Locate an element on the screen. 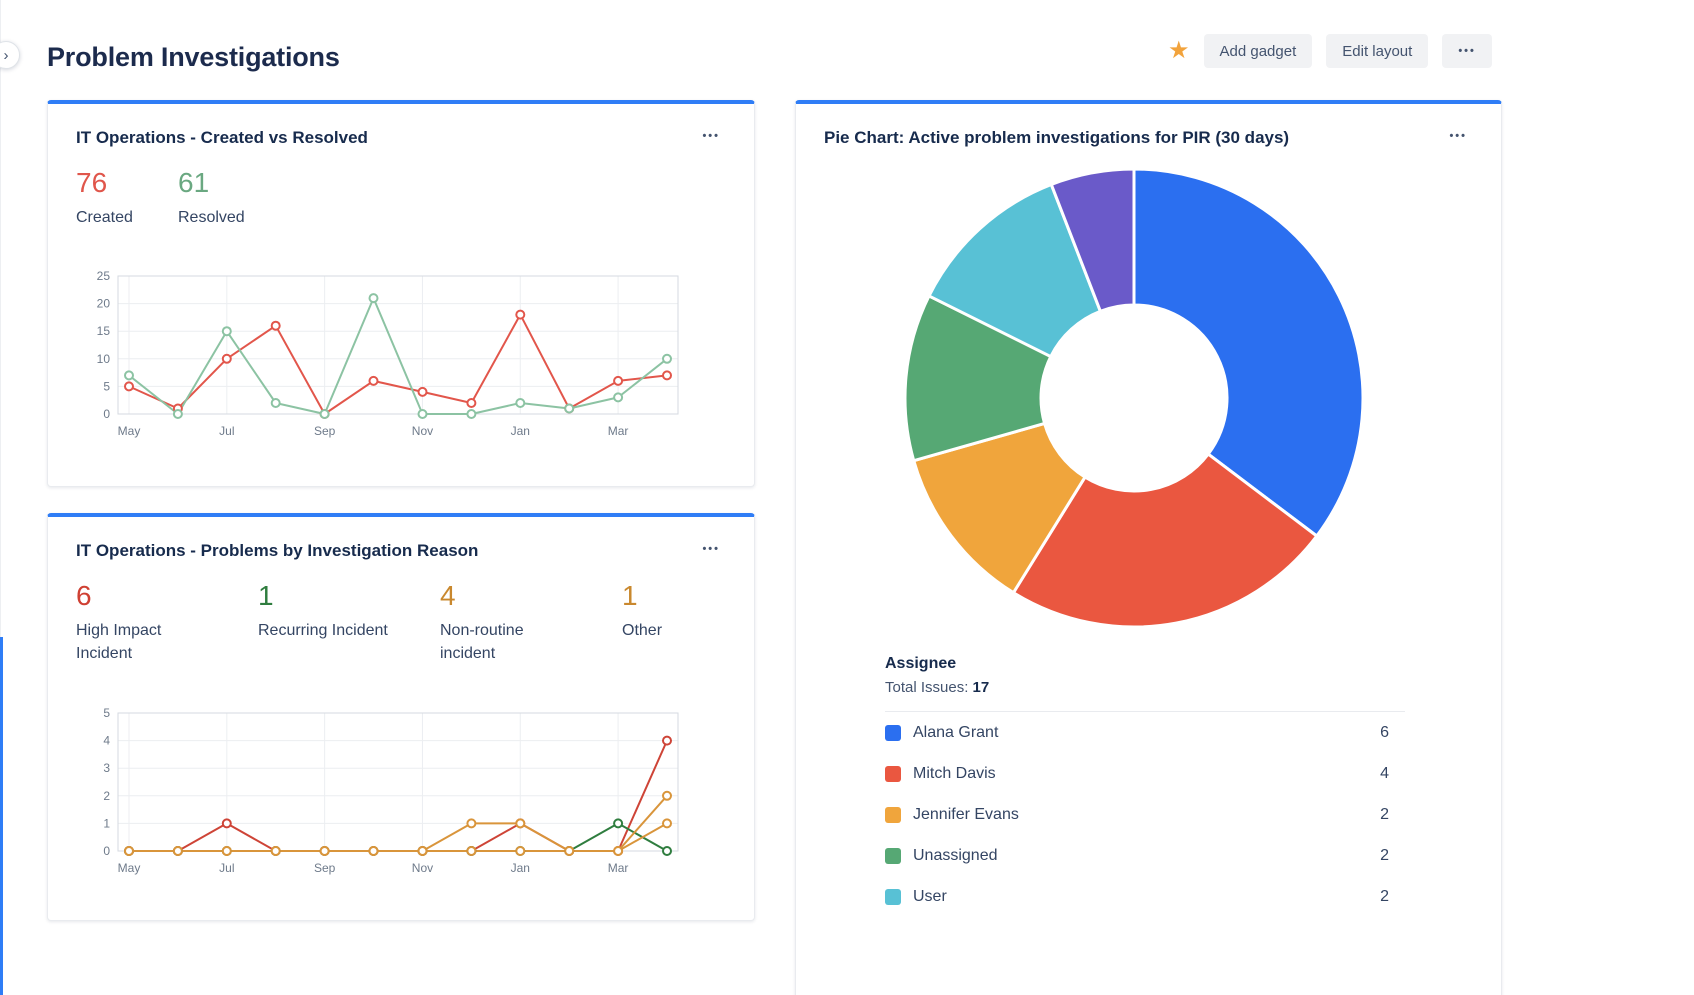  legend-label: Alana Grant is located at coordinates (956, 732).